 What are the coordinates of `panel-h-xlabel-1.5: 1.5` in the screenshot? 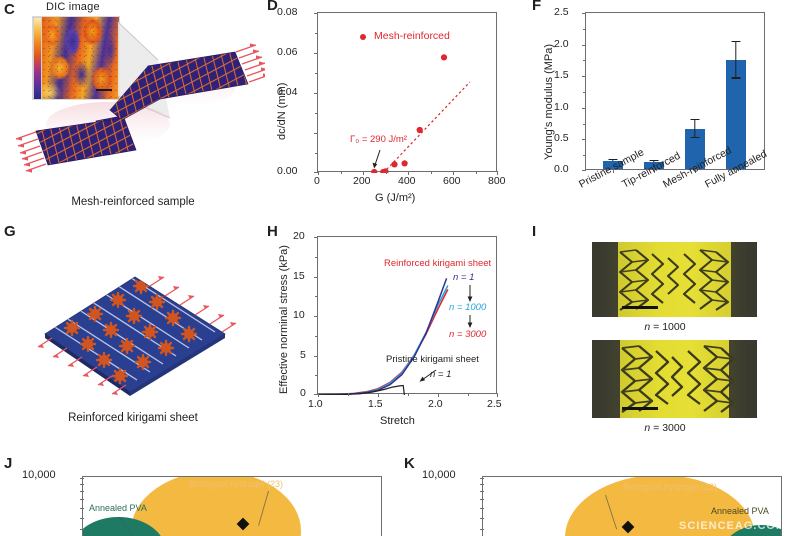 It's located at (375, 404).